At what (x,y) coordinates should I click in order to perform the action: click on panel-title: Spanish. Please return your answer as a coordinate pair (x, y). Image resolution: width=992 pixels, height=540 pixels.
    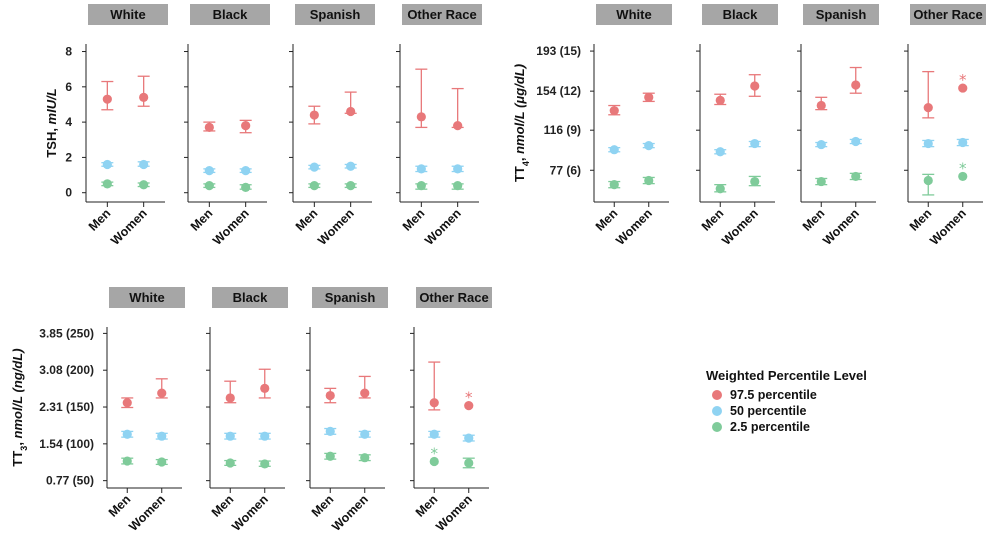
    Looking at the image, I should click on (350, 297).